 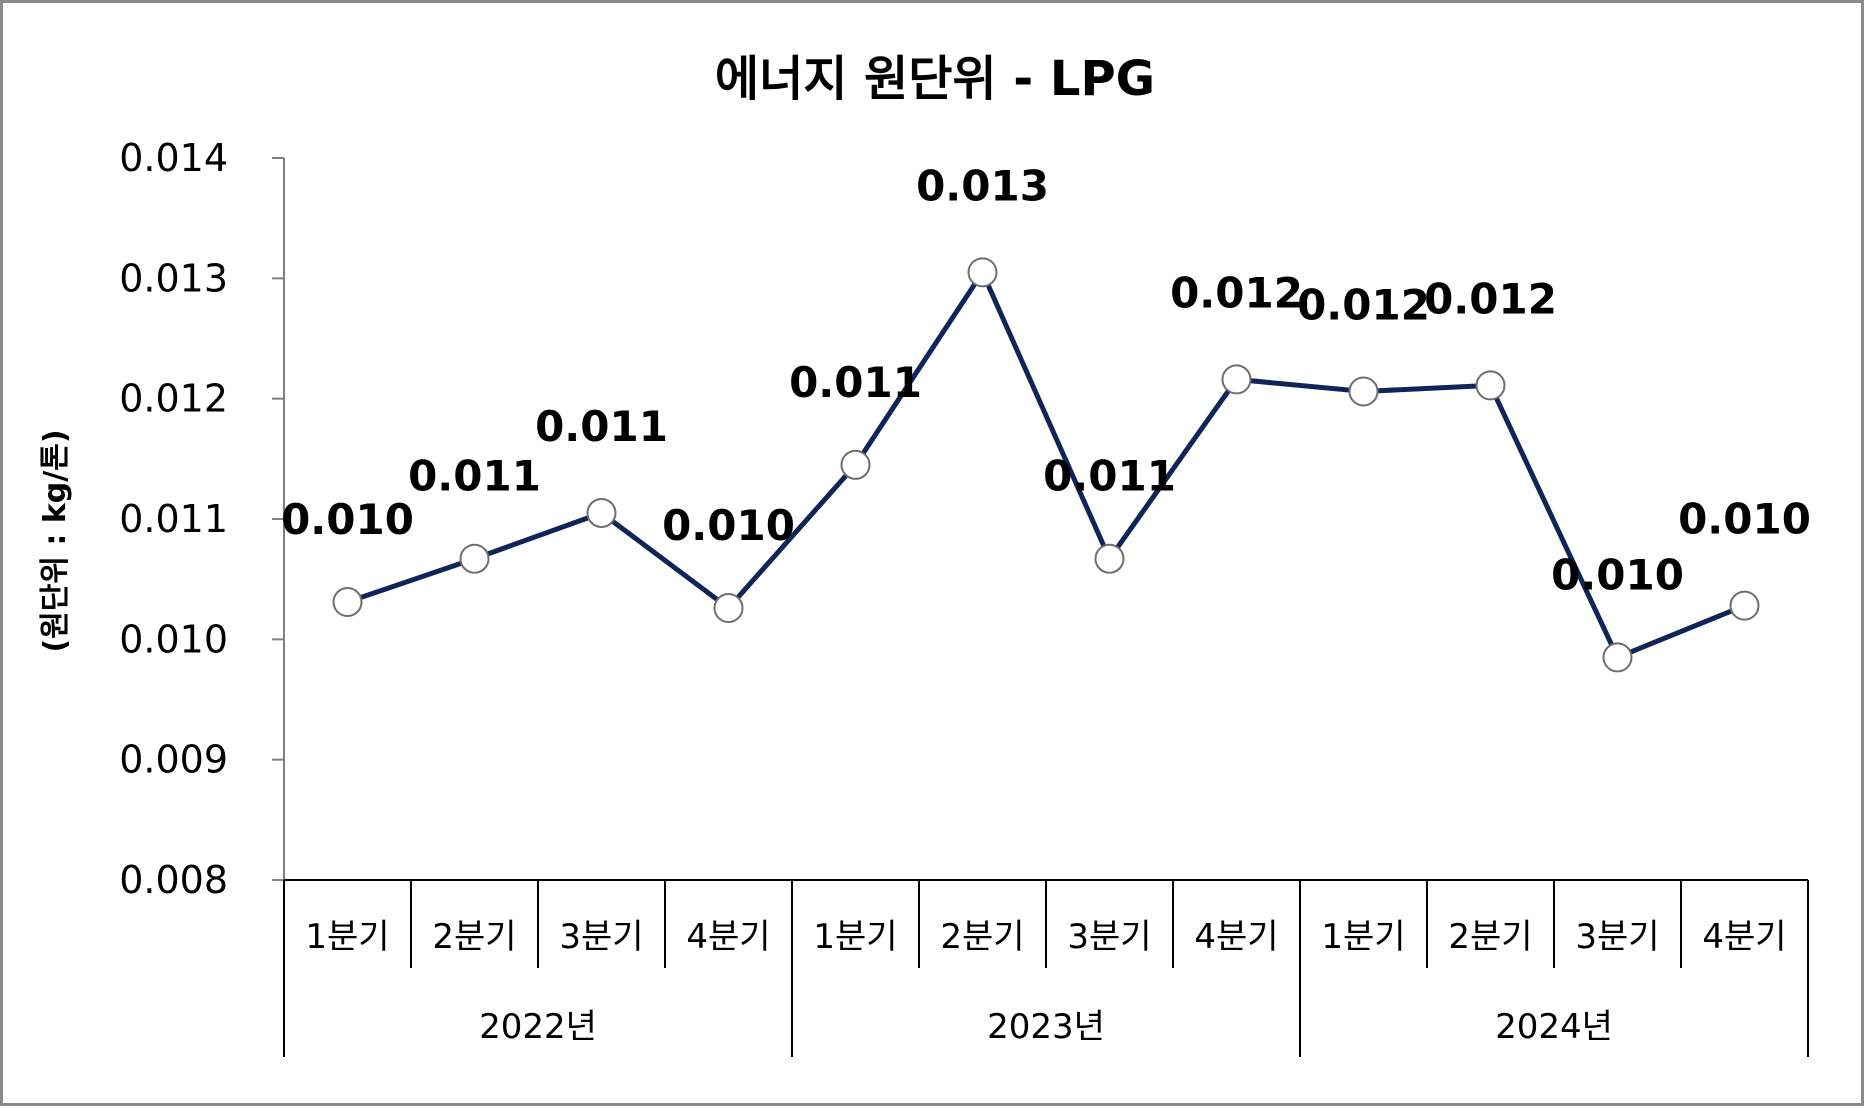 I want to click on y-tick-label: 0.011, so click(x=173, y=519).